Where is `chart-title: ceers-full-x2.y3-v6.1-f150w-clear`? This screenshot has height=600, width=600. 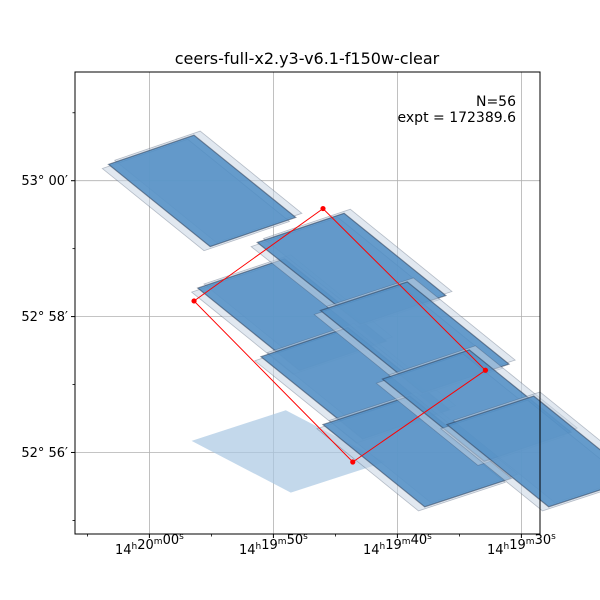 chart-title: ceers-full-x2.y3-v6.1-f150w-clear is located at coordinates (307, 58).